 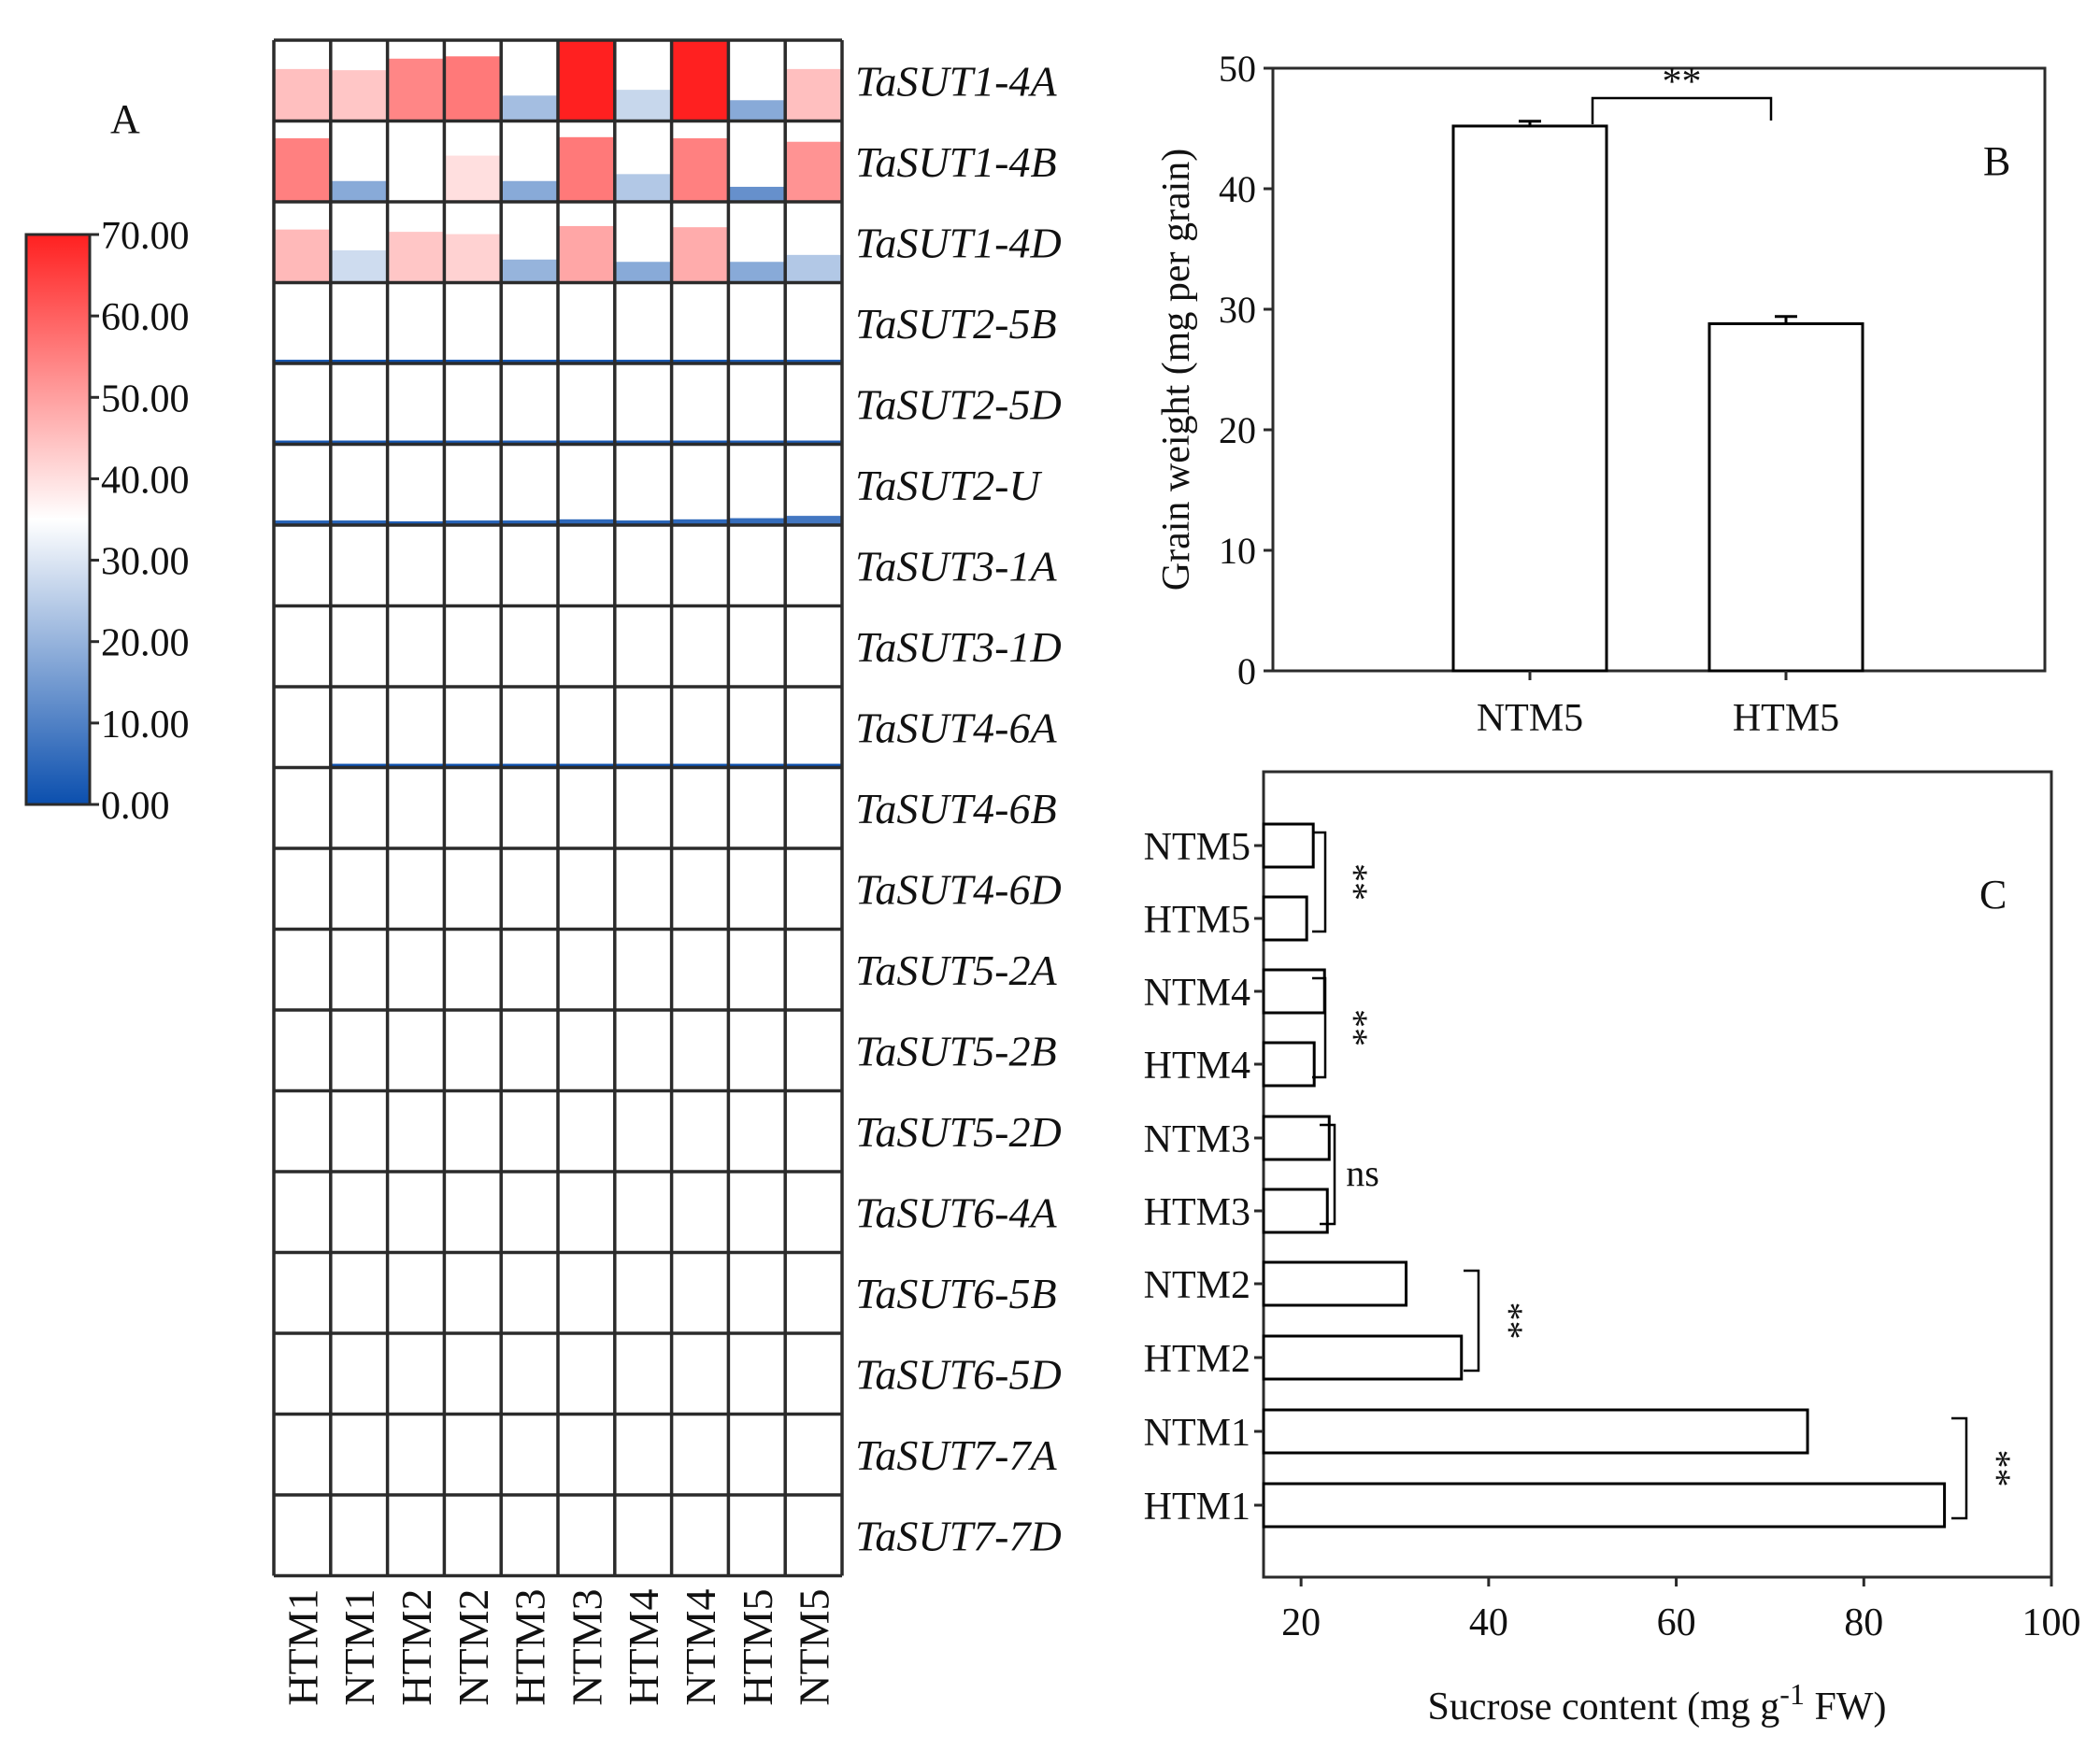 I want to click on colorbar-tick-label: 50.00, so click(x=145, y=398).